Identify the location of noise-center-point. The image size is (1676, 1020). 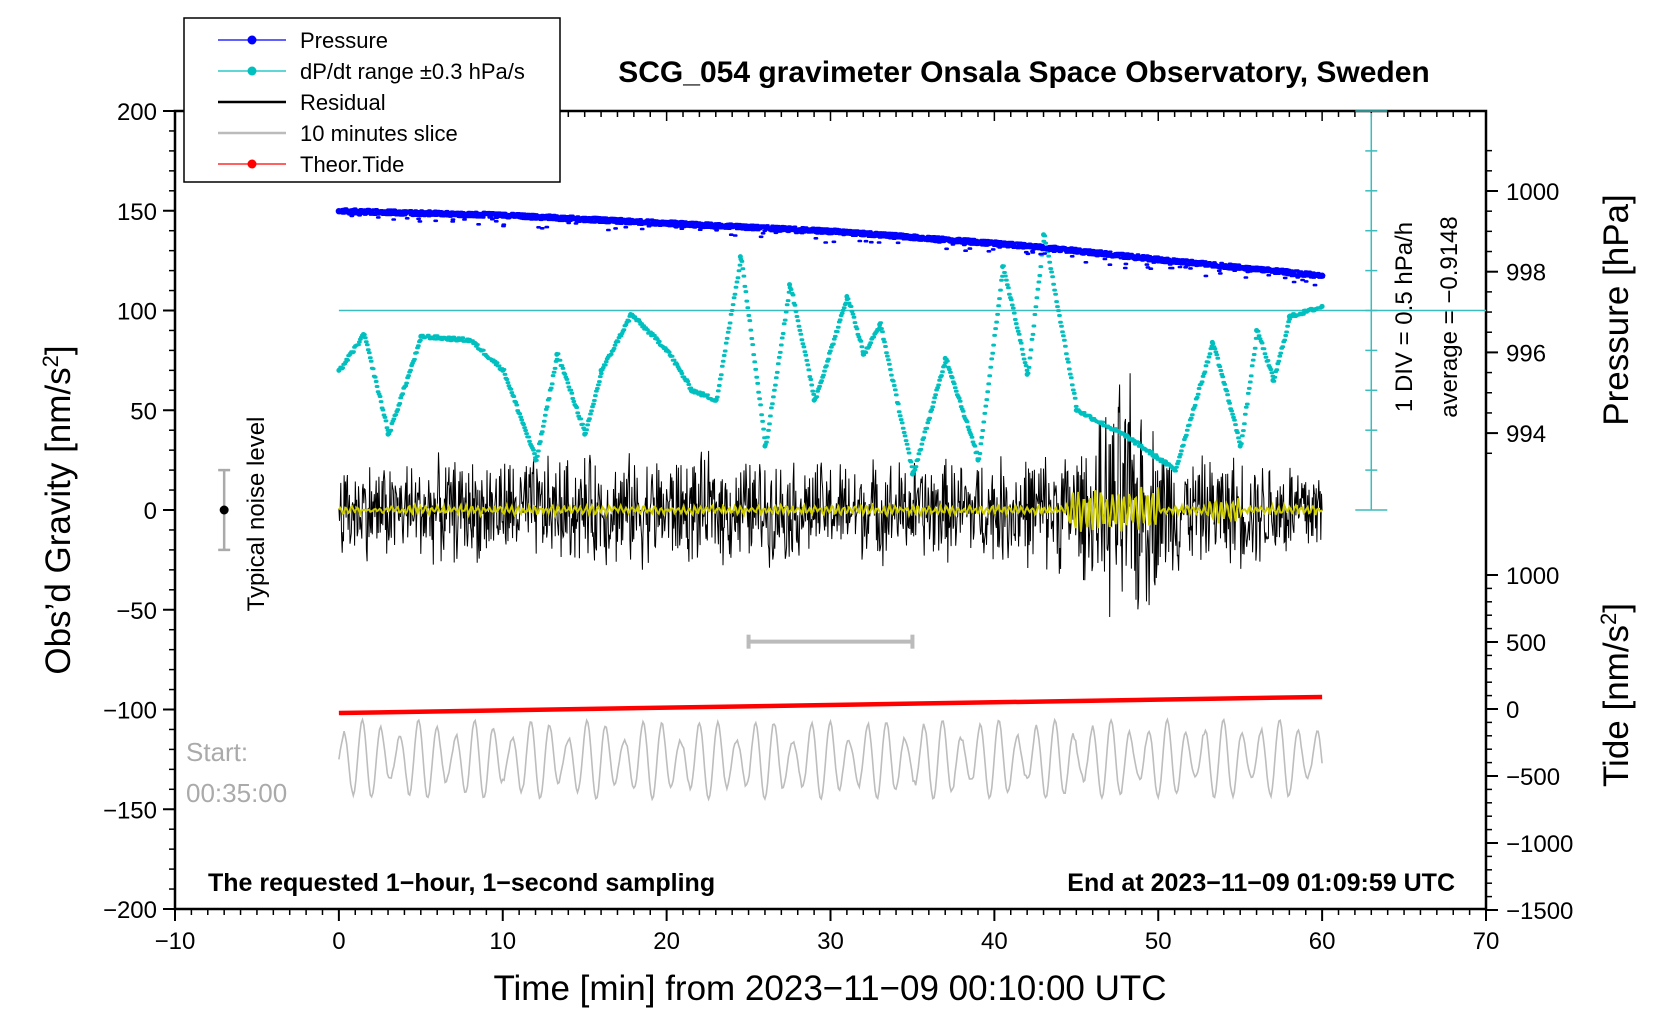
(224, 510).